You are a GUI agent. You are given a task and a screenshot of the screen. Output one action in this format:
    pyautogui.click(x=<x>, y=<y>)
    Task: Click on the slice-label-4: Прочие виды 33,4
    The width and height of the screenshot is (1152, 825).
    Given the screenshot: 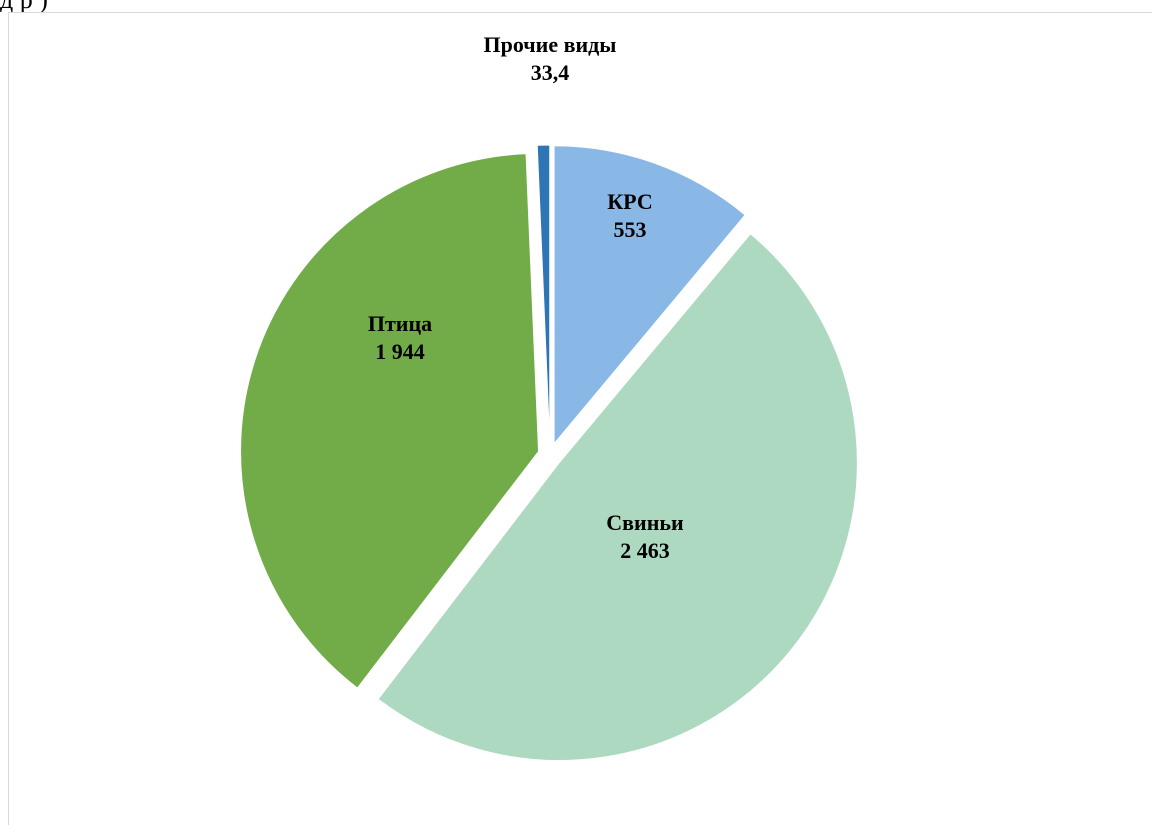 What is the action you would take?
    pyautogui.click(x=550, y=58)
    